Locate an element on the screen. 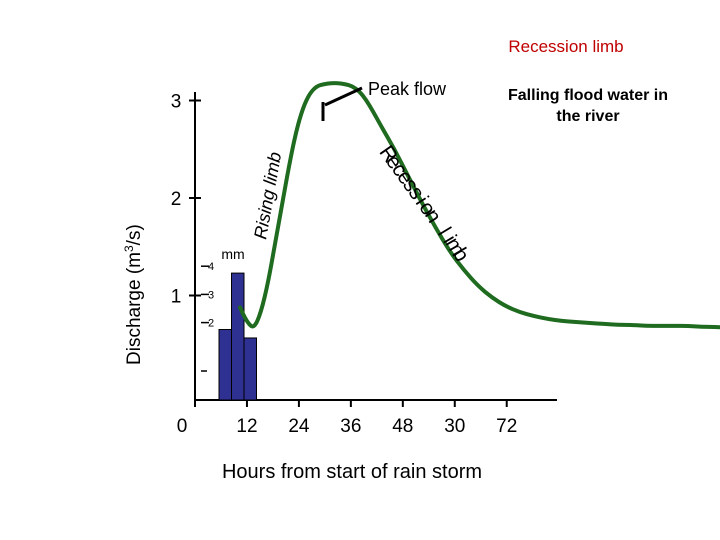  x-ticks: 0 12 24 36 48 30 72 is located at coordinates (347, 418).